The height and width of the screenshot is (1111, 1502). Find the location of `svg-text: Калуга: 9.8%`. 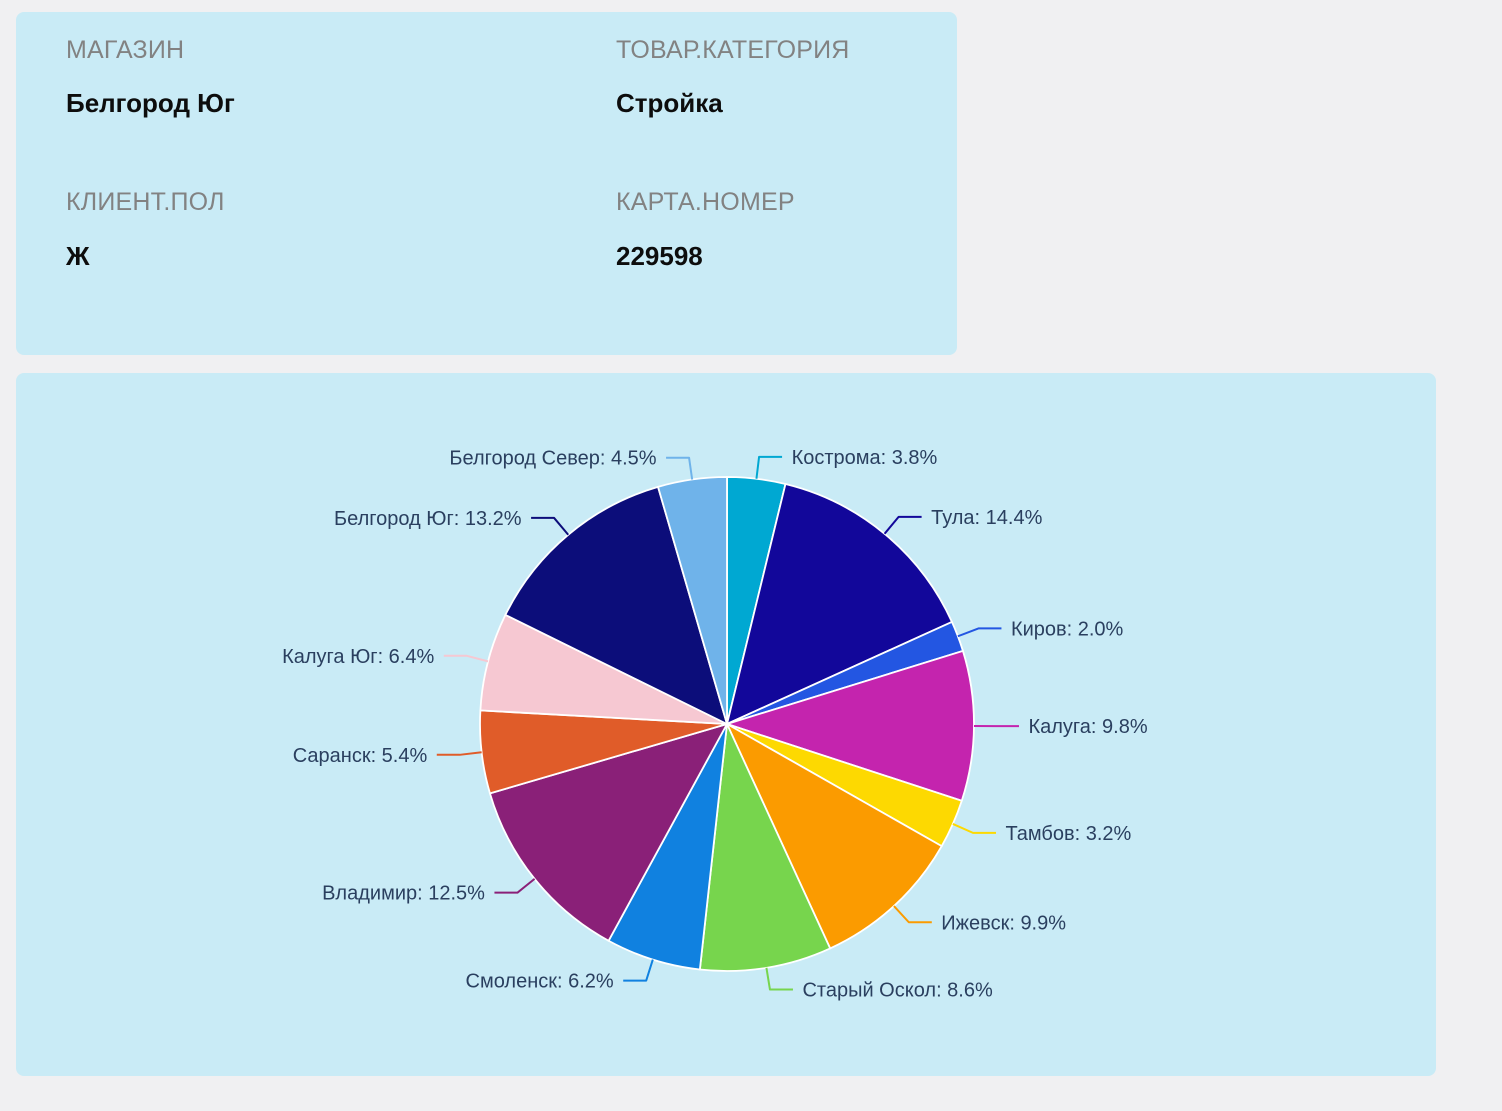

svg-text: Калуга: 9.8% is located at coordinates (1087, 727).